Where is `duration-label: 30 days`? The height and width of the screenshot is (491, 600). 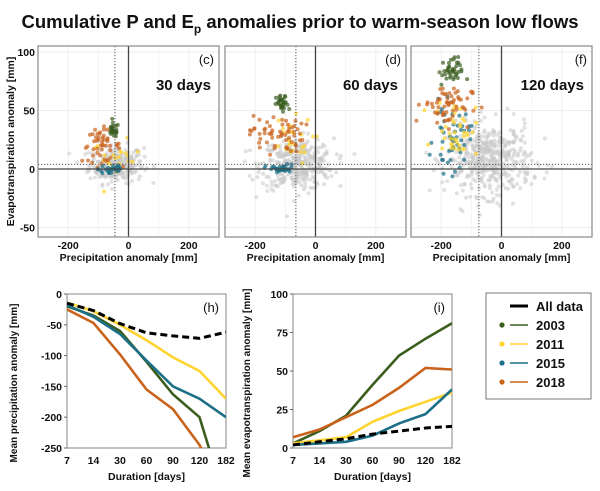
duration-label: 30 days is located at coordinates (183, 85).